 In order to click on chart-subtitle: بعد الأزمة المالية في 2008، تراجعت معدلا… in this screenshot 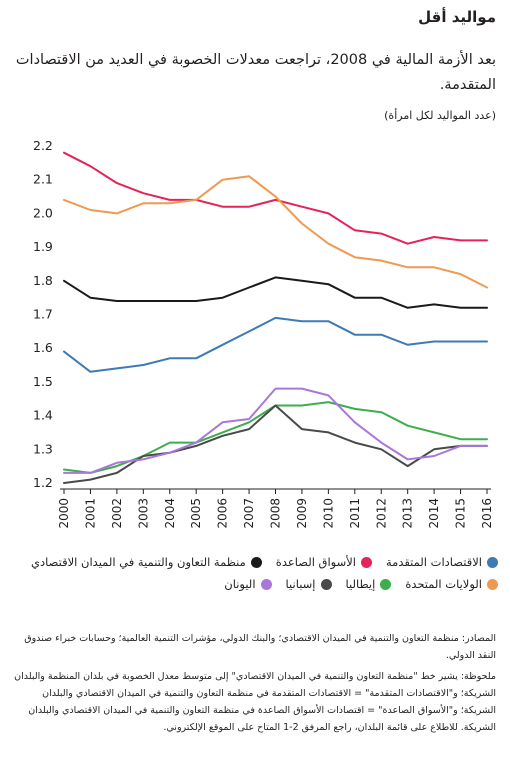, I will do `click(255, 72)`.